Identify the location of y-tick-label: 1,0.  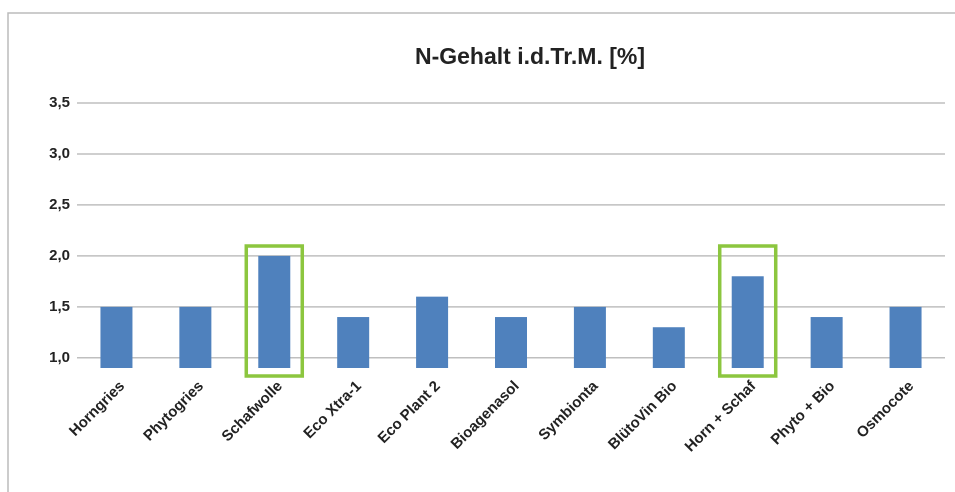
(59, 357).